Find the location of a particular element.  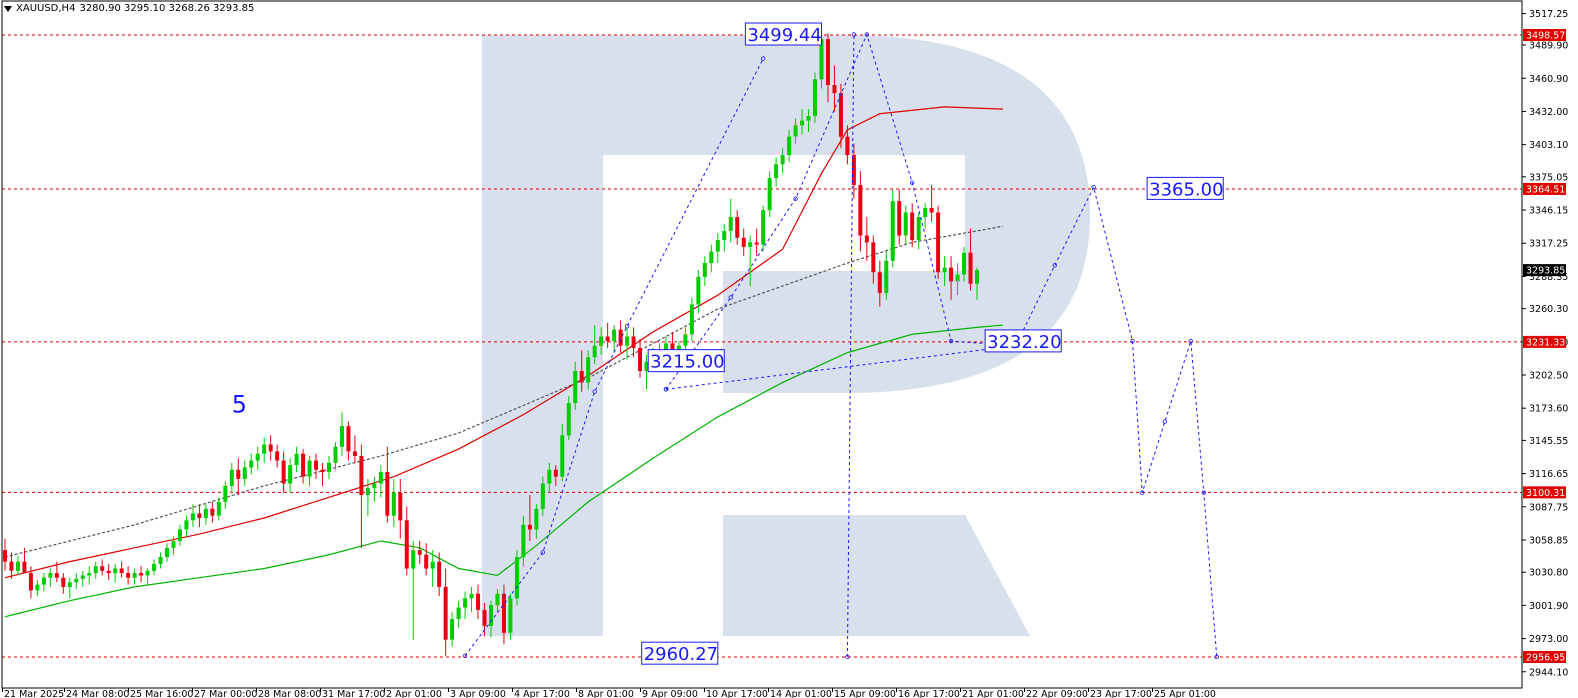

x-tick-label: 22 Apr 09:00 is located at coordinates (1057, 693).